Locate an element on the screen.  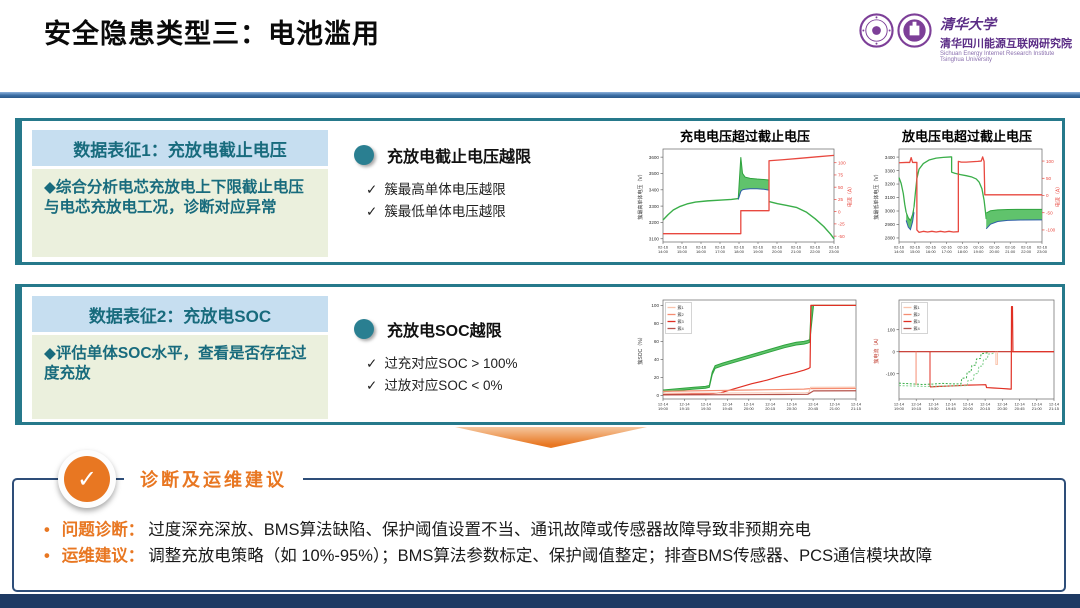
check-item: ✓ 过充对应SOC > 100% is located at coordinates (441, 364).